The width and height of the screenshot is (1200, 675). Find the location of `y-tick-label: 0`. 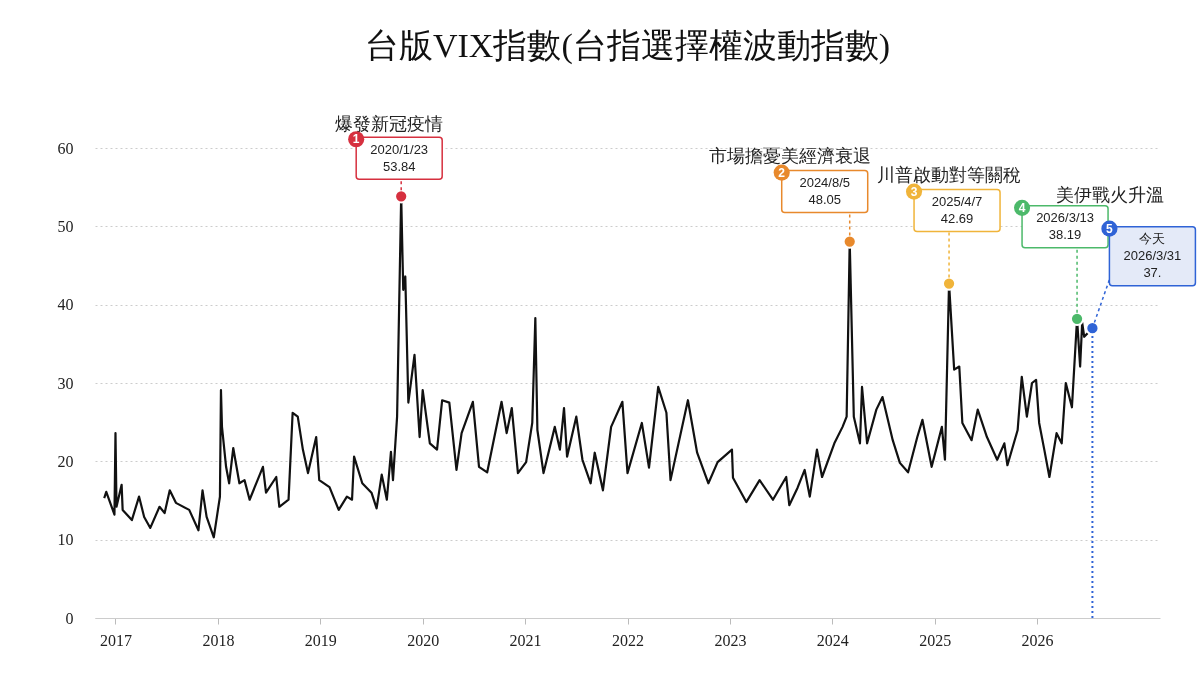

y-tick-label: 0 is located at coordinates (69, 618).